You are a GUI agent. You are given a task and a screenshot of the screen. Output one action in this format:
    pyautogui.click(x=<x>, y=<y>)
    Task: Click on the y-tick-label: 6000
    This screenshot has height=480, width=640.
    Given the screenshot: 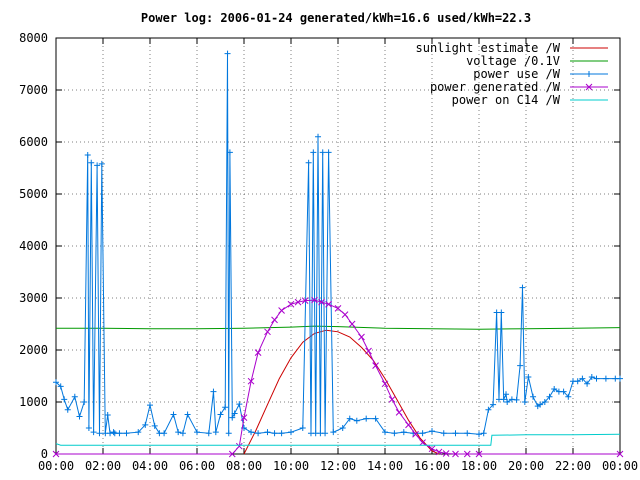 What is the action you would take?
    pyautogui.click(x=33, y=142)
    